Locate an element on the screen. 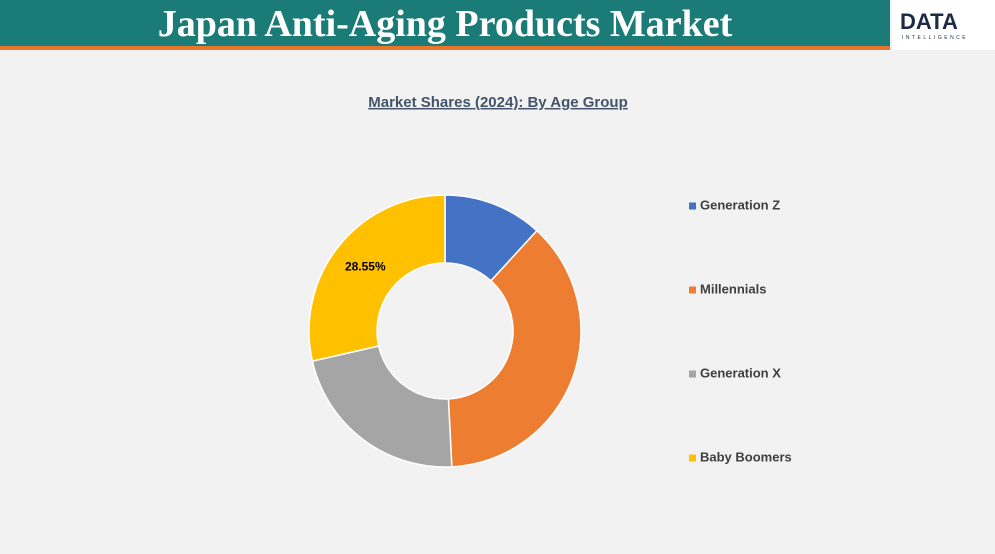 Image resolution: width=995 pixels, height=554 pixels. header-title: Japan Anti-Aging Products Market is located at coordinates (445, 24).